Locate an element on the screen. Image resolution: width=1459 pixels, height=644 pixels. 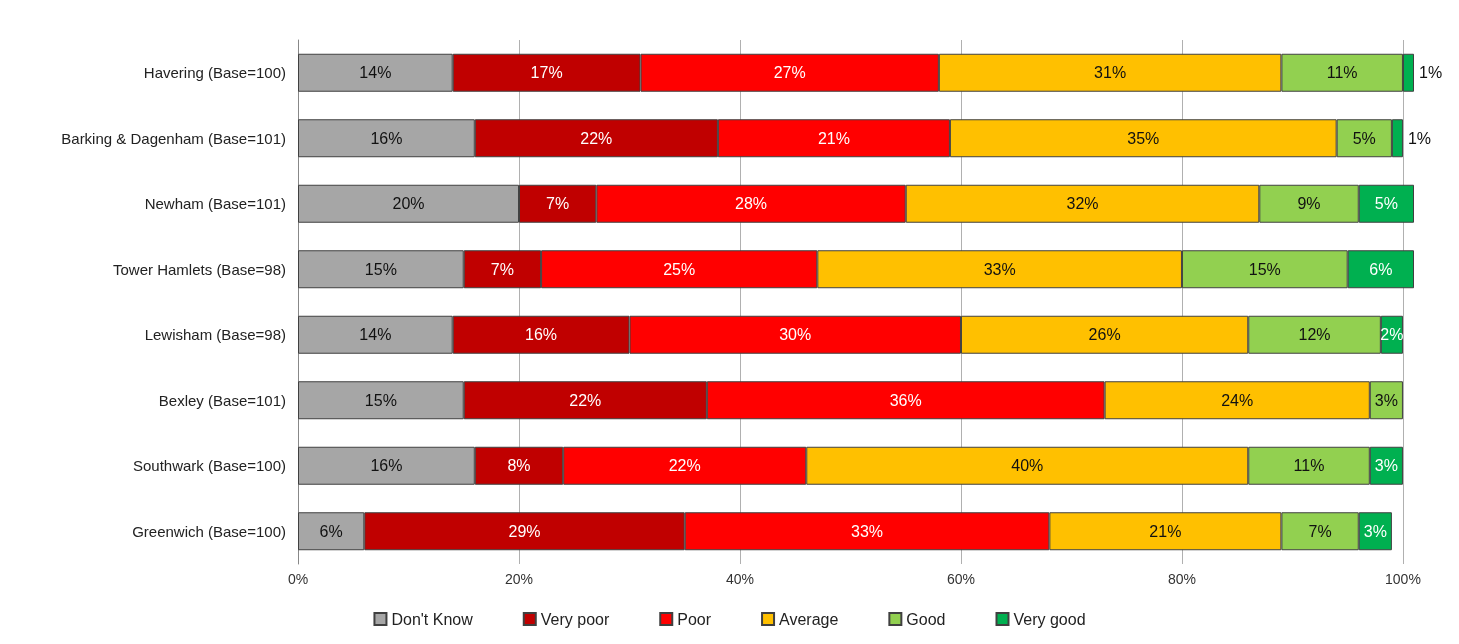
data-label: 27% is located at coordinates (789, 73).